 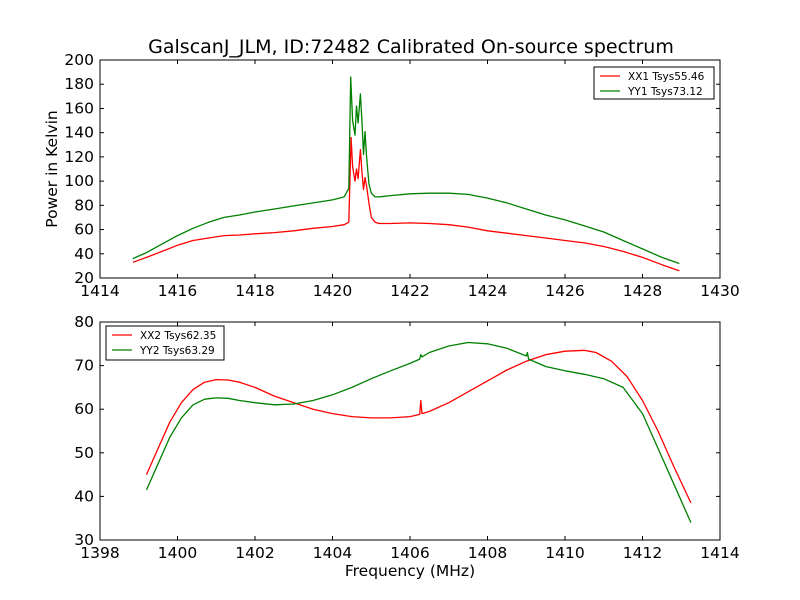 I want to click on bottom-x-tick-label: 1406, so click(x=409, y=553).